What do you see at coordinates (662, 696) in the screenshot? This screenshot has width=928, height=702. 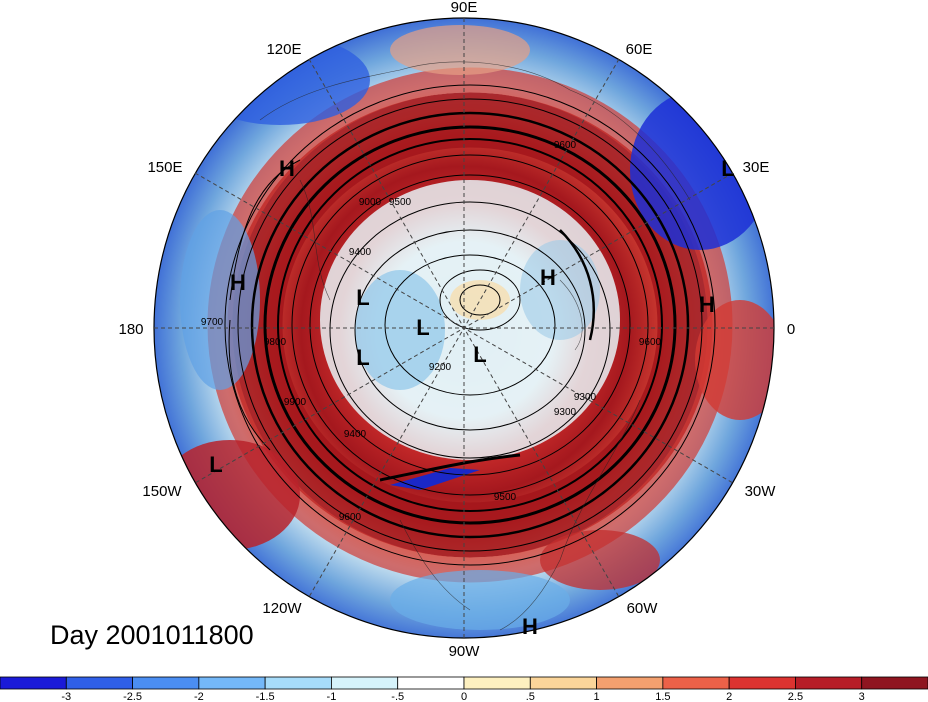 I see `colorbar-tick-label: 1.5` at bounding box center [662, 696].